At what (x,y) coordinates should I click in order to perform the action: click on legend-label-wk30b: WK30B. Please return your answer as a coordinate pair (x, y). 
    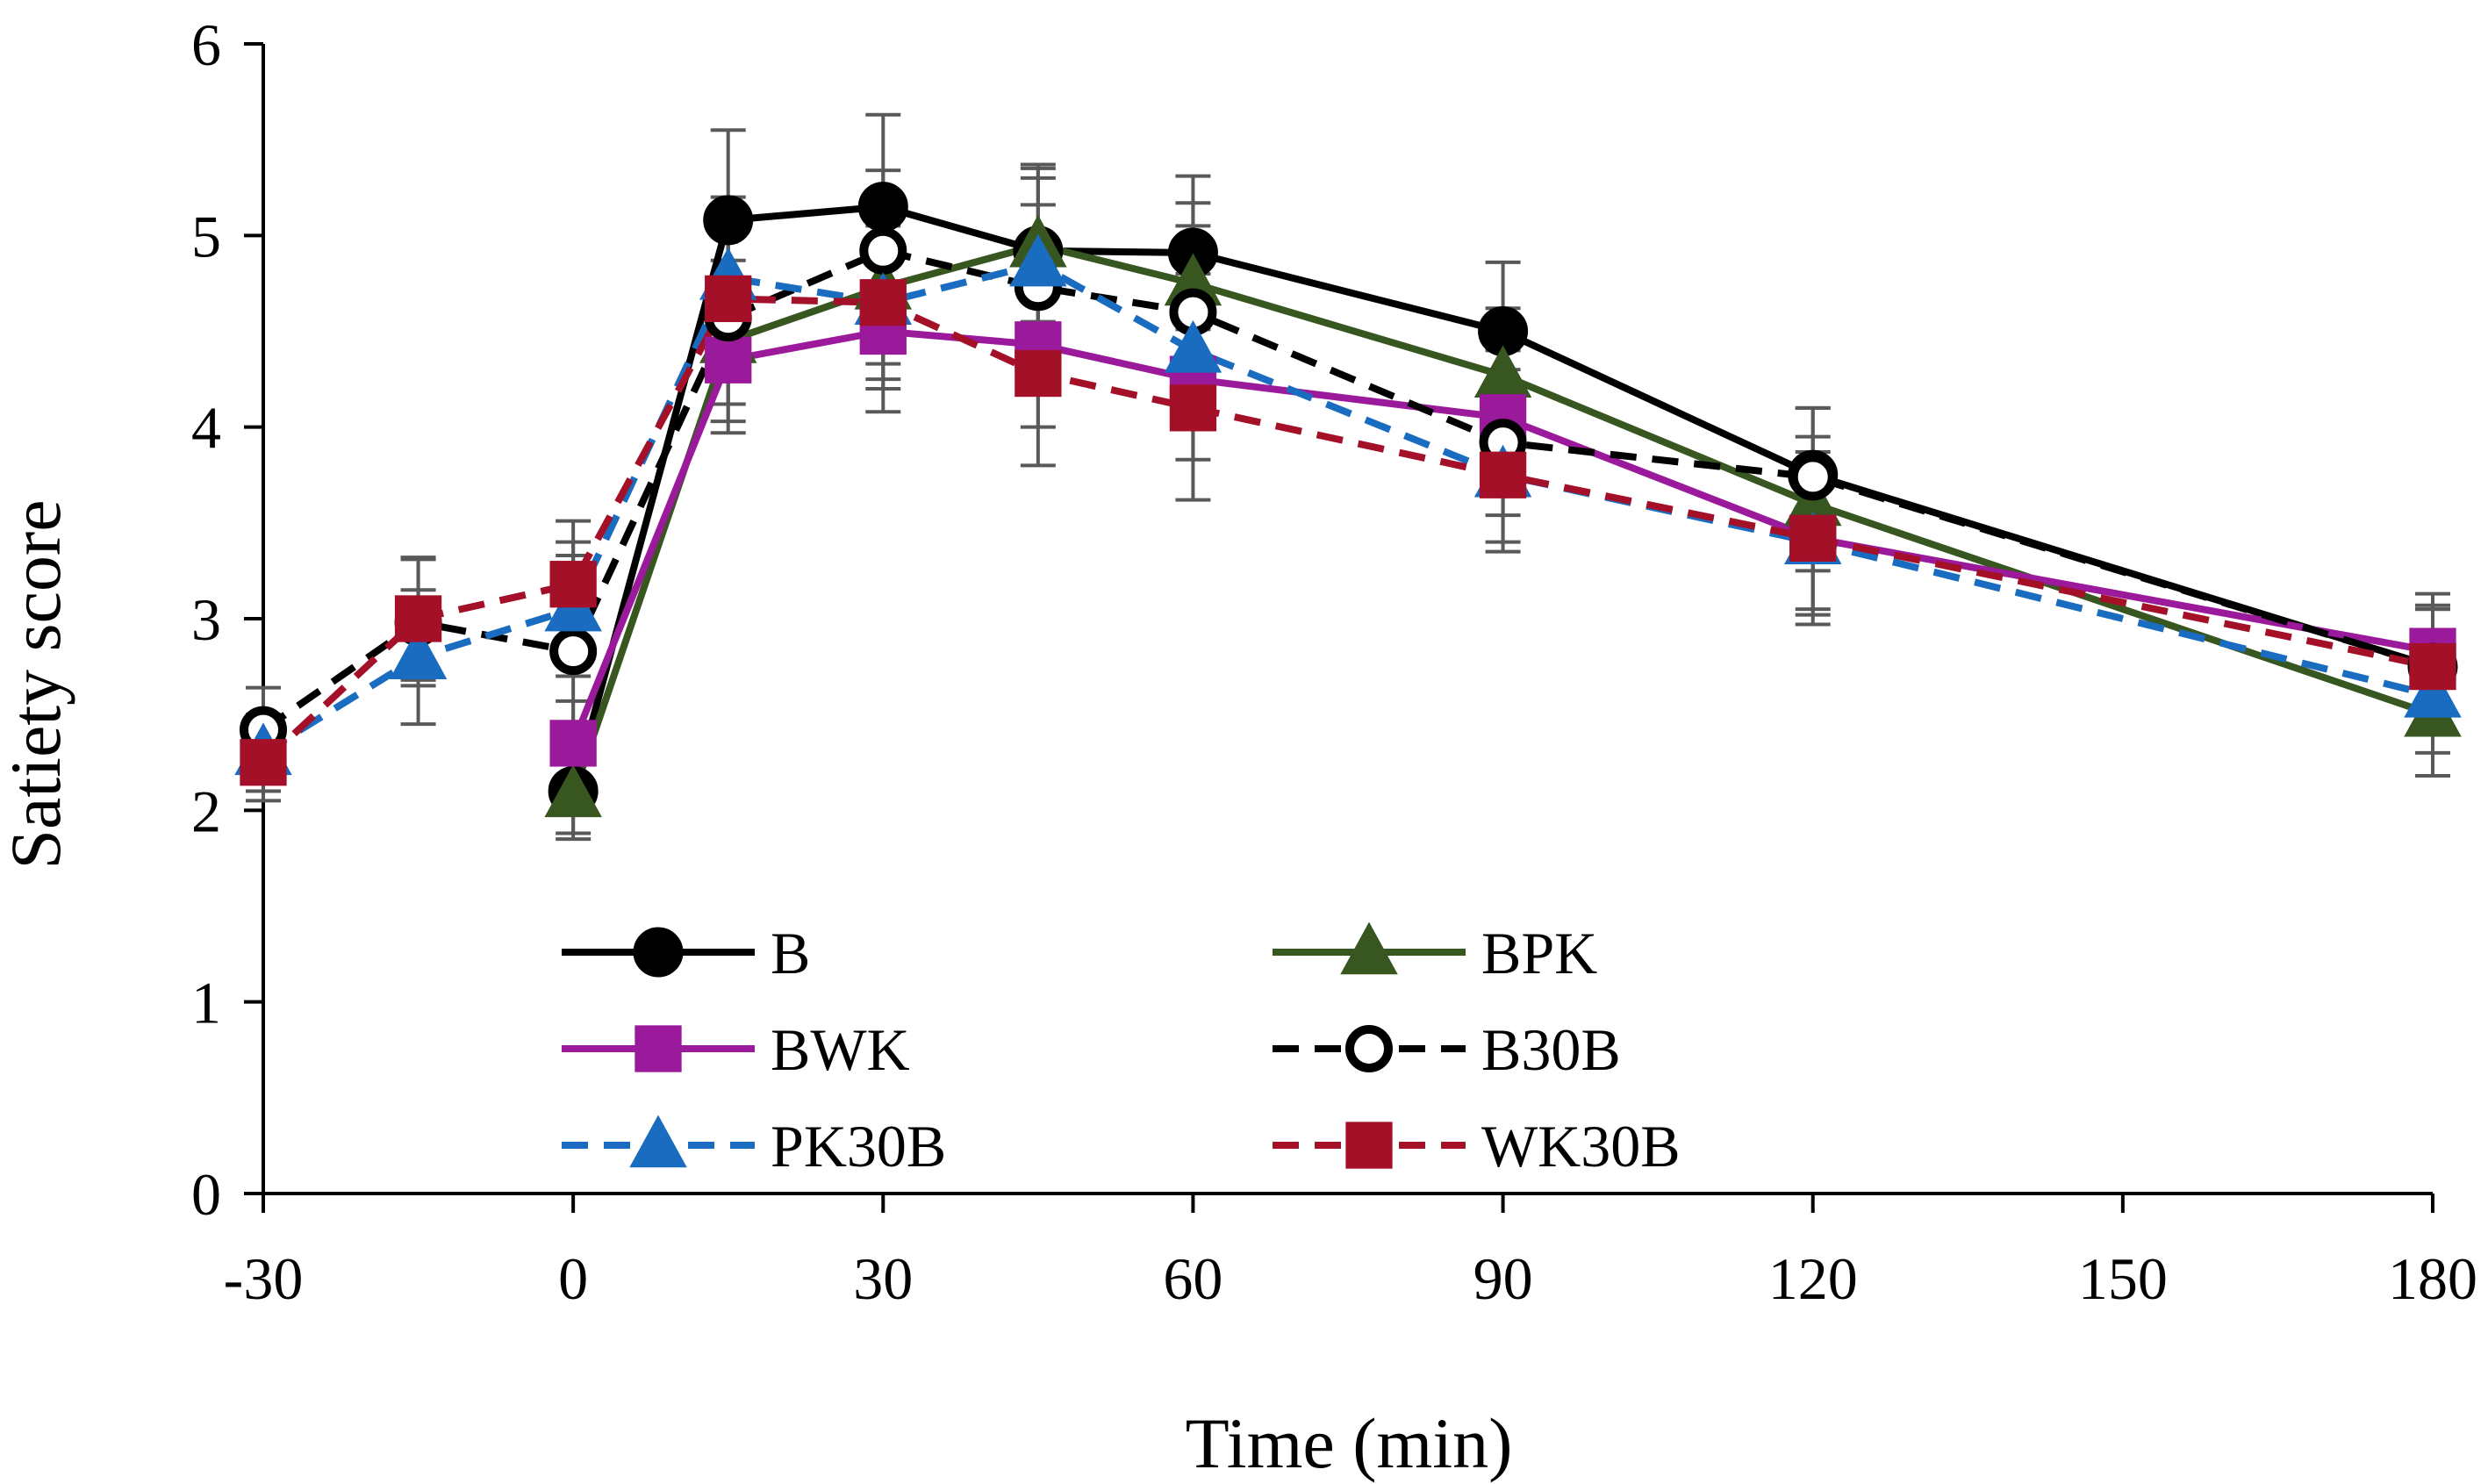
    Looking at the image, I should click on (1581, 1146).